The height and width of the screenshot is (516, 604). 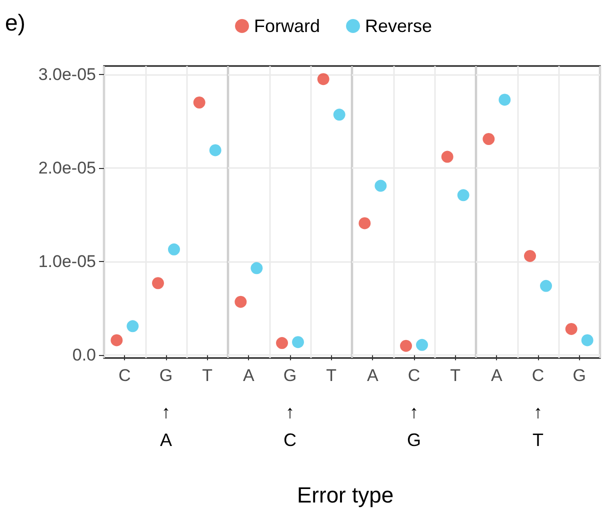 What do you see at coordinates (398, 26) in the screenshot?
I see `legend-label: Reverse` at bounding box center [398, 26].